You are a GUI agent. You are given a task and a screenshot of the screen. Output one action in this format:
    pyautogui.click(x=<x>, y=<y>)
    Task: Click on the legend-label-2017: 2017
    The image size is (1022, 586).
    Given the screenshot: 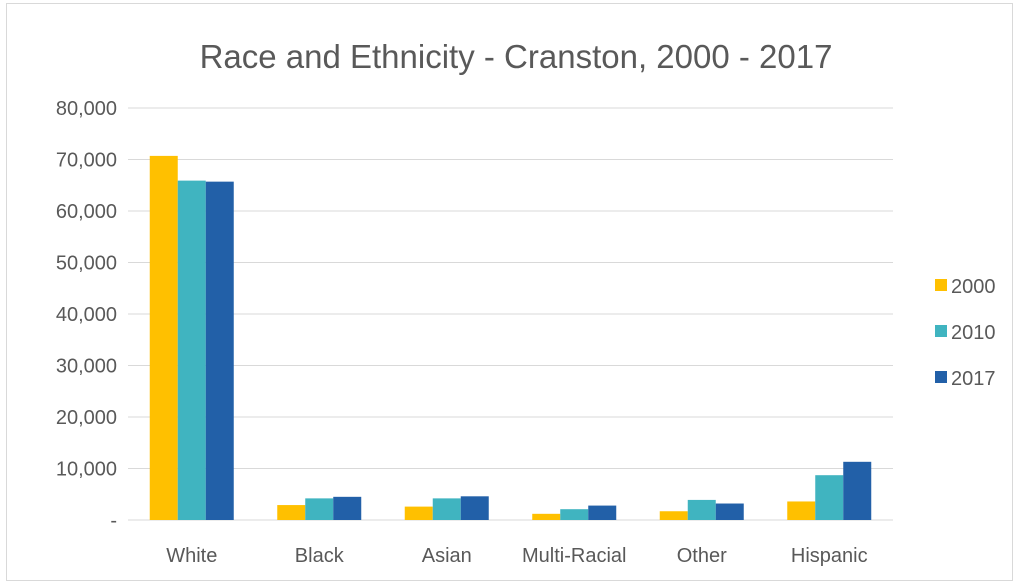 What is the action you would take?
    pyautogui.click(x=973, y=379)
    